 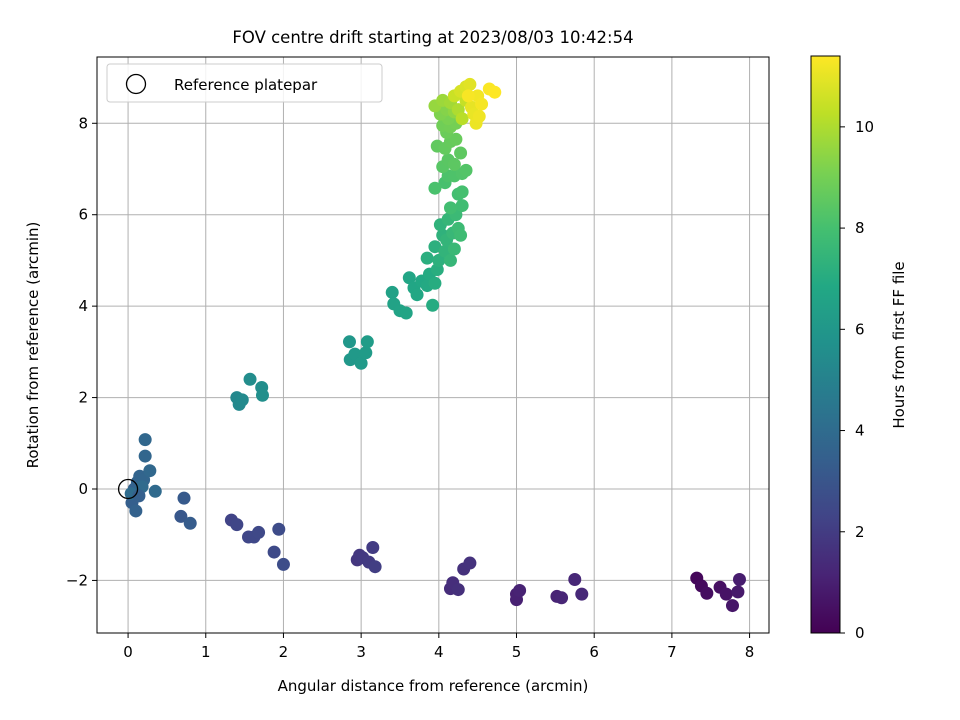 What do you see at coordinates (860, 329) in the screenshot?
I see `colorbar-tick-label: 6` at bounding box center [860, 329].